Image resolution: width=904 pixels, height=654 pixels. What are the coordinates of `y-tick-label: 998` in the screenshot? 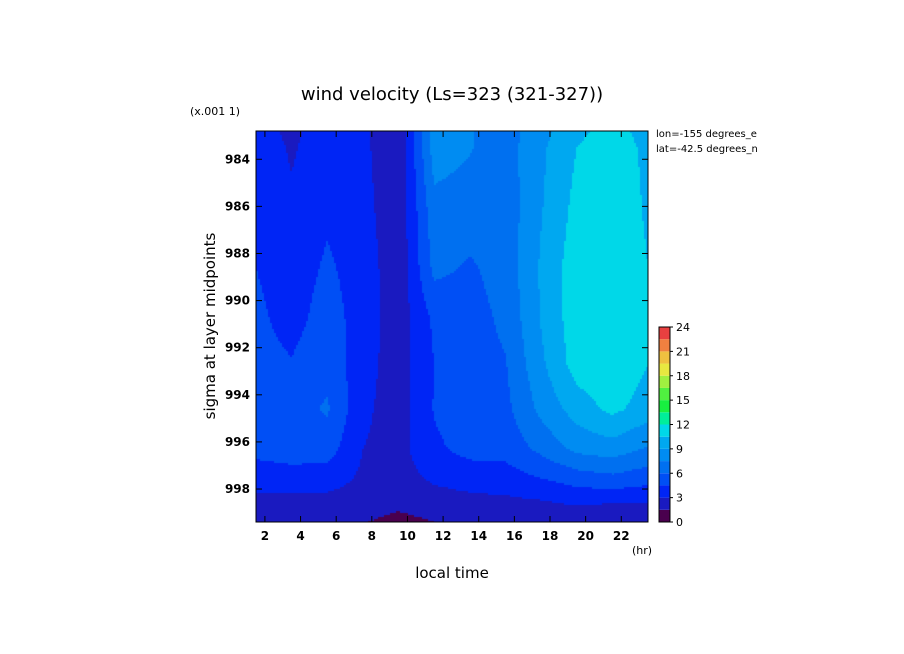 It's located at (237, 489).